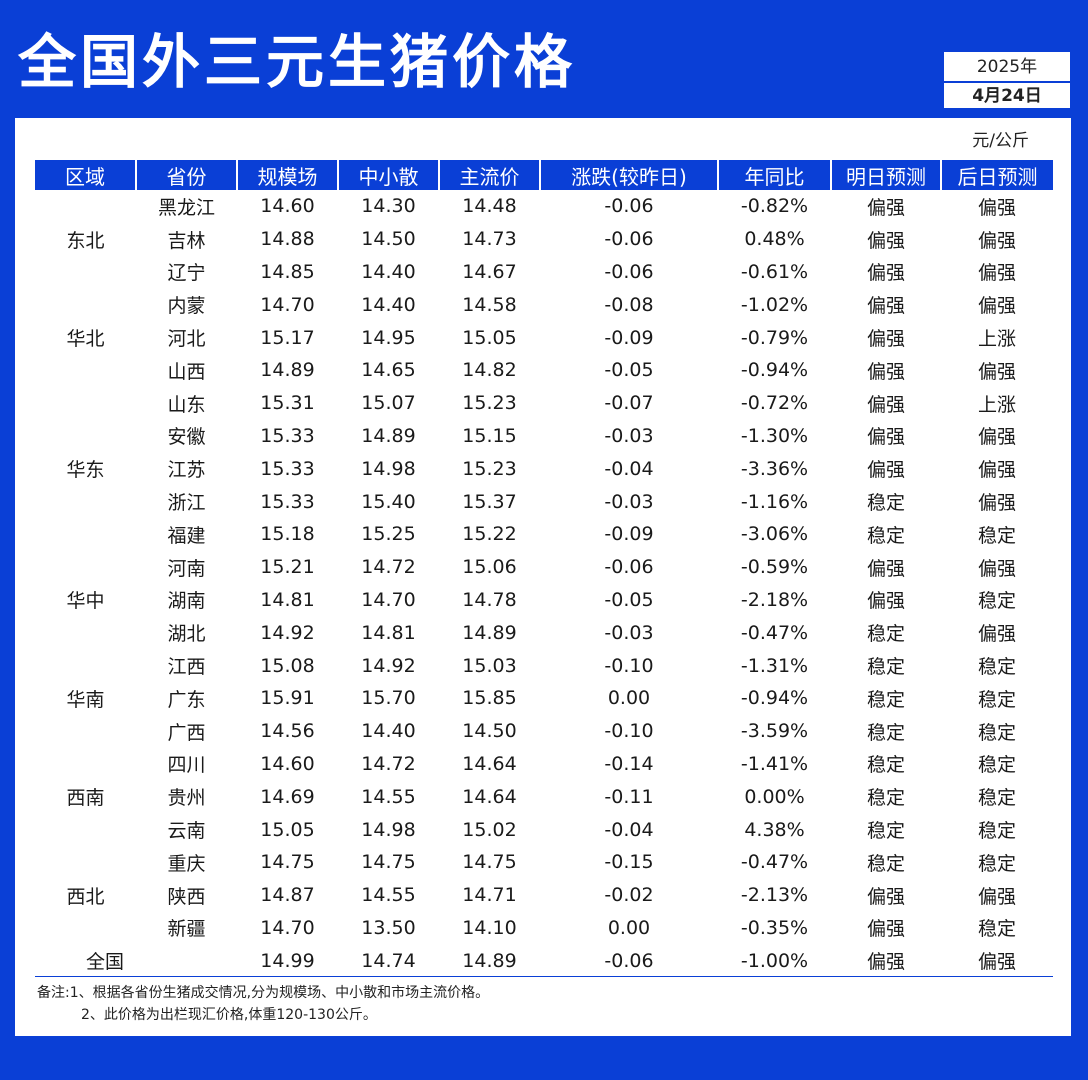 The height and width of the screenshot is (1080, 1088). Describe the element at coordinates (774, 960) in the screenshot. I see `yoy-change: -1.00%` at that location.